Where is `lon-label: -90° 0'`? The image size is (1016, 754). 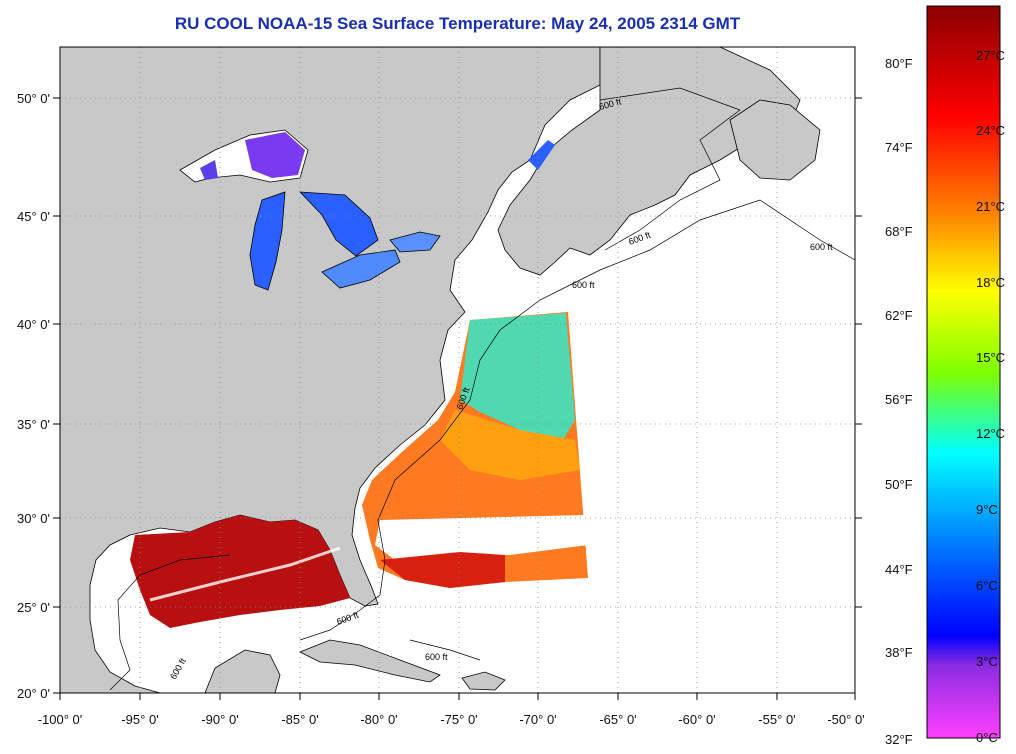 lon-label: -90° 0' is located at coordinates (219, 719).